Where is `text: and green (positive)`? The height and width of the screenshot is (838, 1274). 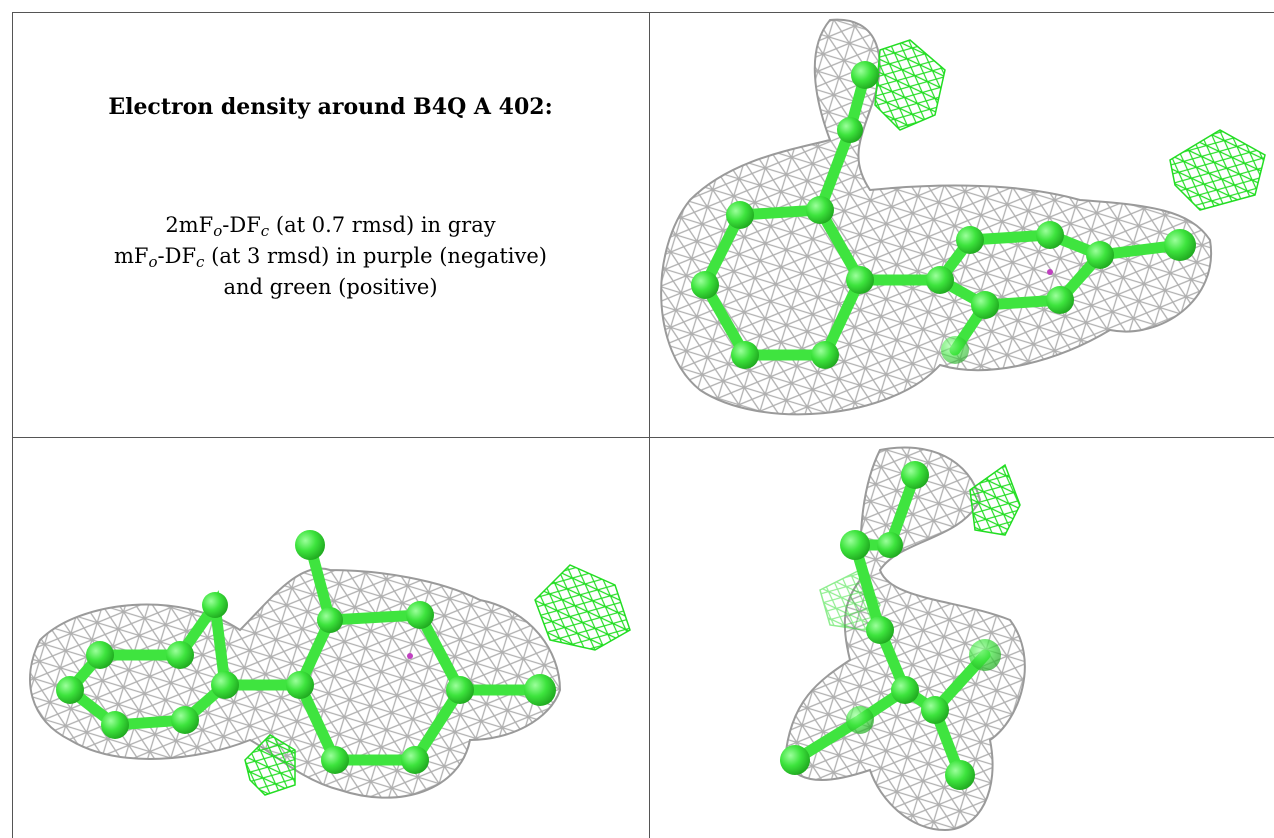 text: and green (positive) is located at coordinates (330, 287).